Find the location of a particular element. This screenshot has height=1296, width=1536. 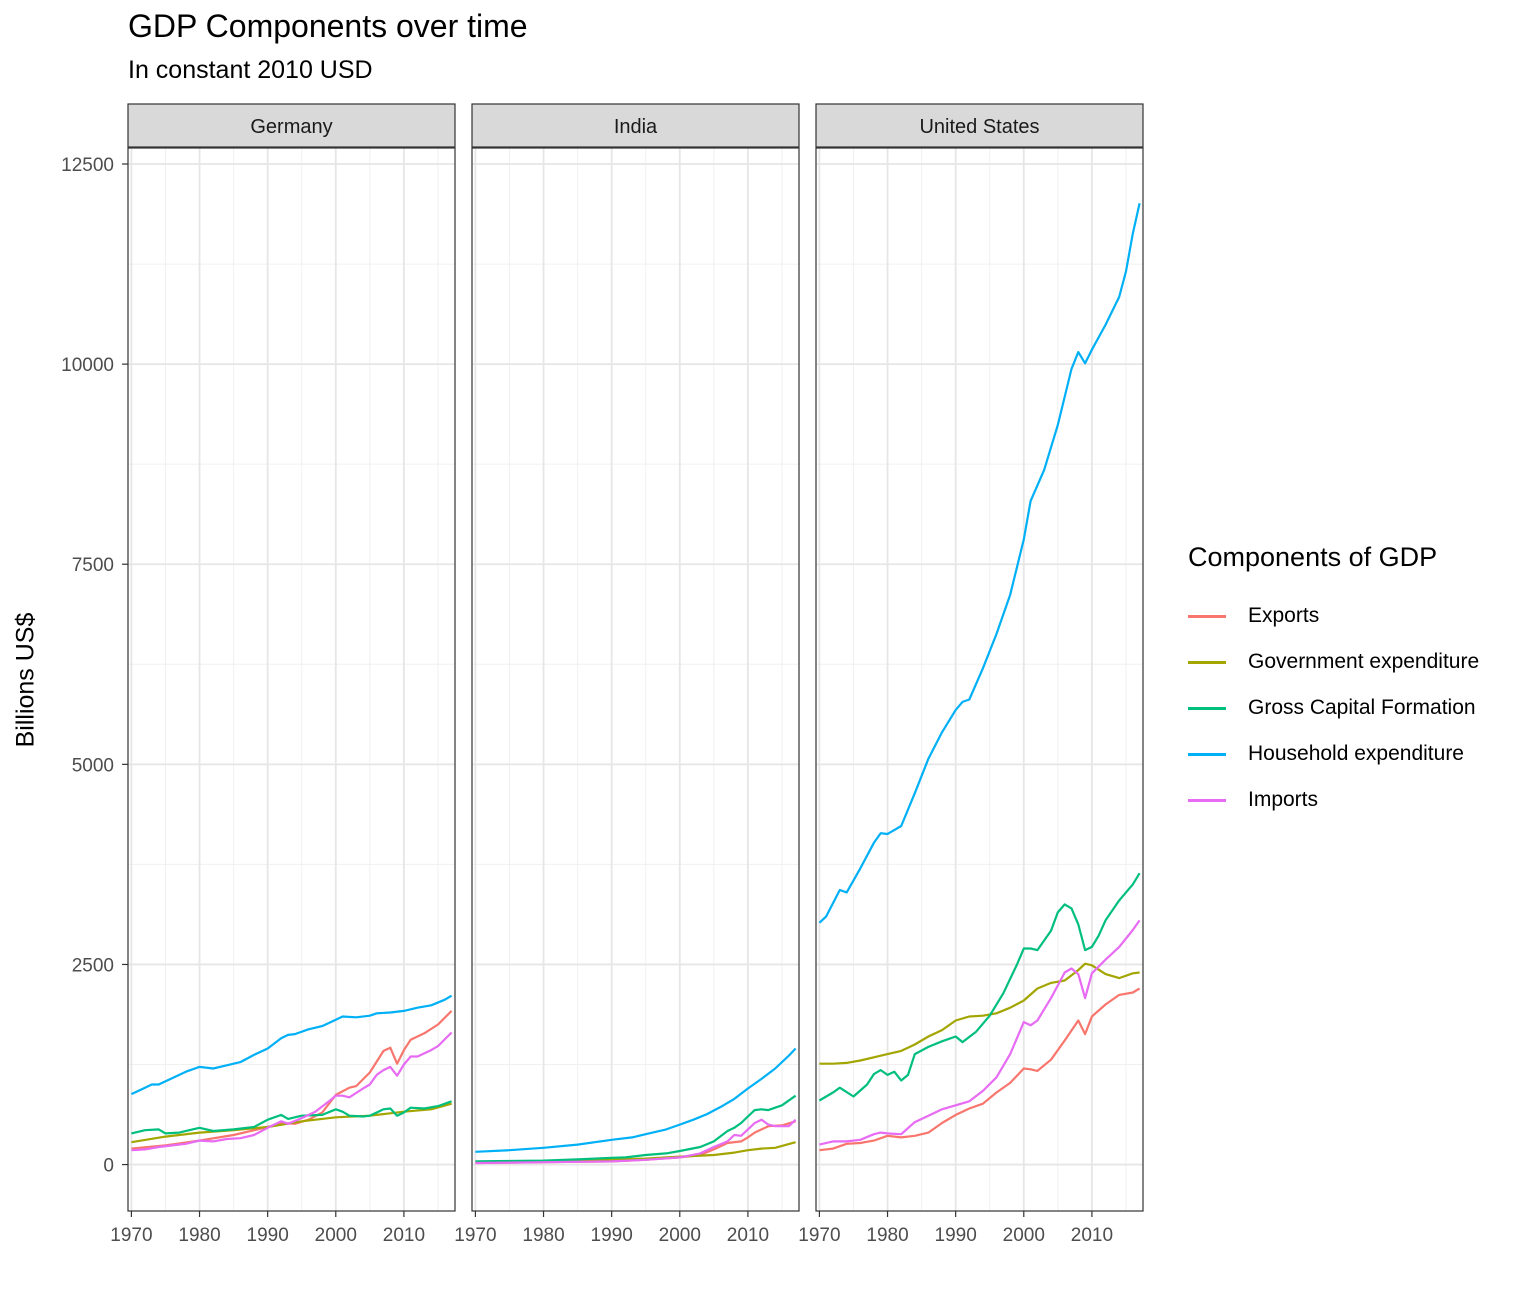

legend-item-exports: Exports is located at coordinates (1333, 616).